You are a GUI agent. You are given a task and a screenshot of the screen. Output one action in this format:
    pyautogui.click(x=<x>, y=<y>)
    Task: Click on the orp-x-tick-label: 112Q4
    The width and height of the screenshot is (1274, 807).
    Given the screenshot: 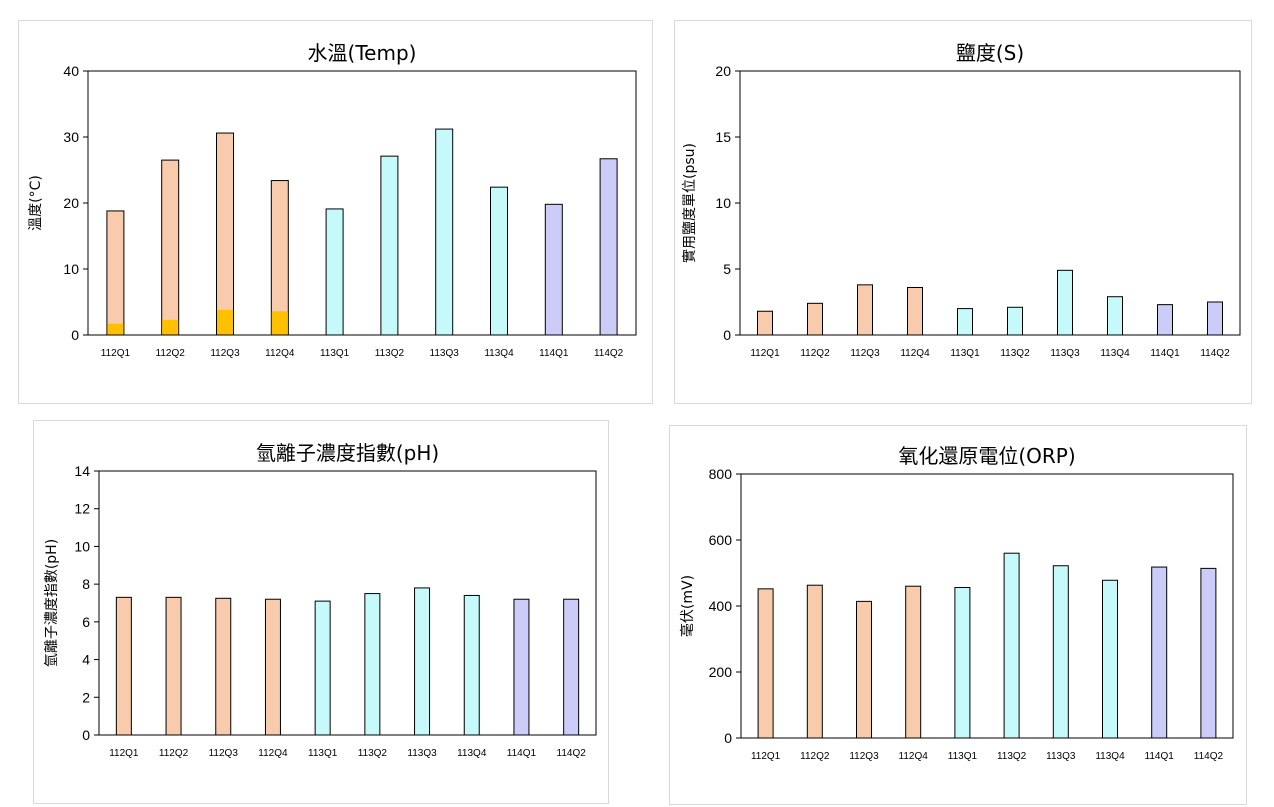 What is the action you would take?
    pyautogui.click(x=914, y=756)
    